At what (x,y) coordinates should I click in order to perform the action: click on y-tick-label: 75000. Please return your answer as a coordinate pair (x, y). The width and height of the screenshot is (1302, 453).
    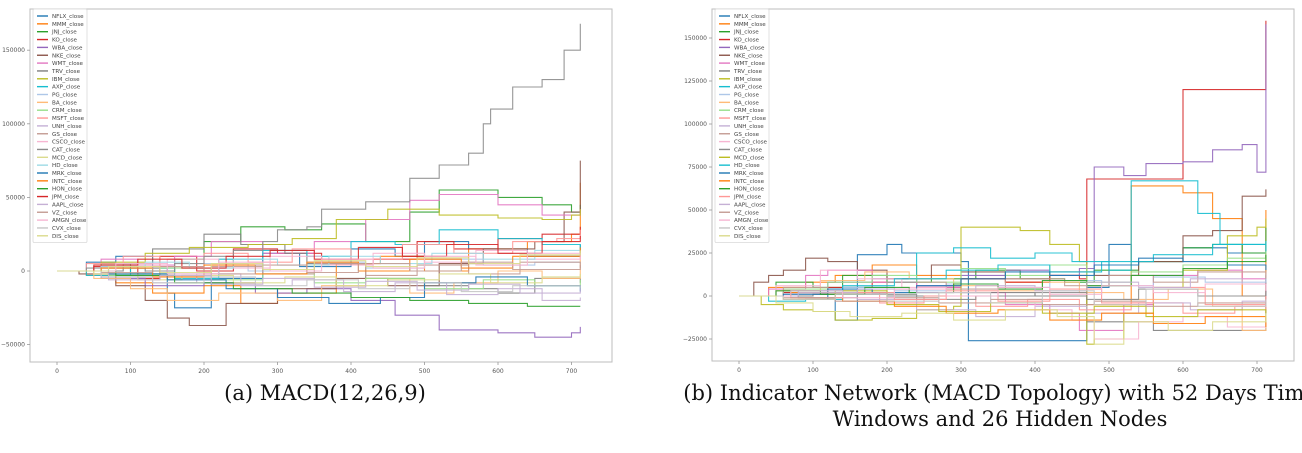
    Looking at the image, I should click on (697, 167).